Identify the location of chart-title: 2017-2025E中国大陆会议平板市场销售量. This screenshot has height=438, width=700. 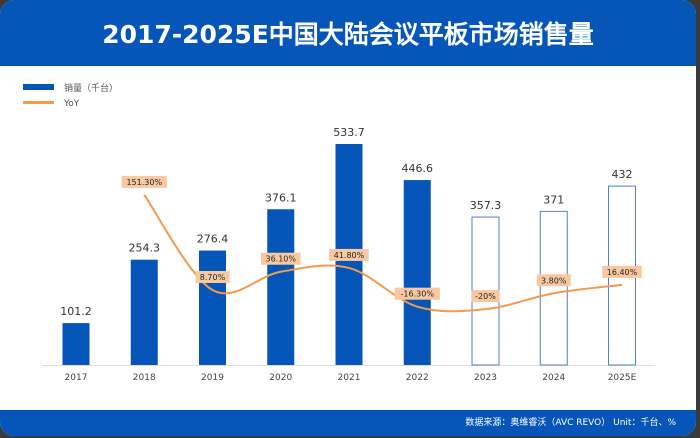
(348, 33).